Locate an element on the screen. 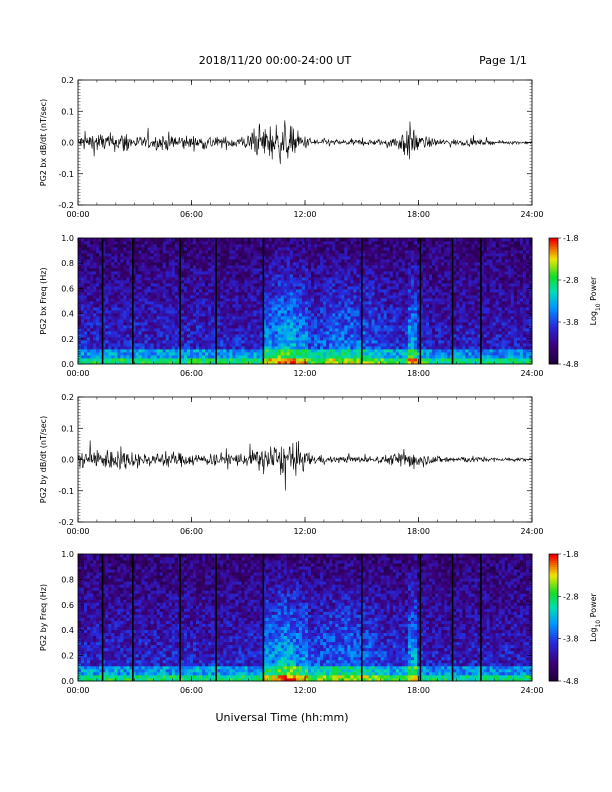  page-indicator: Page 1/1 is located at coordinates (503, 60).